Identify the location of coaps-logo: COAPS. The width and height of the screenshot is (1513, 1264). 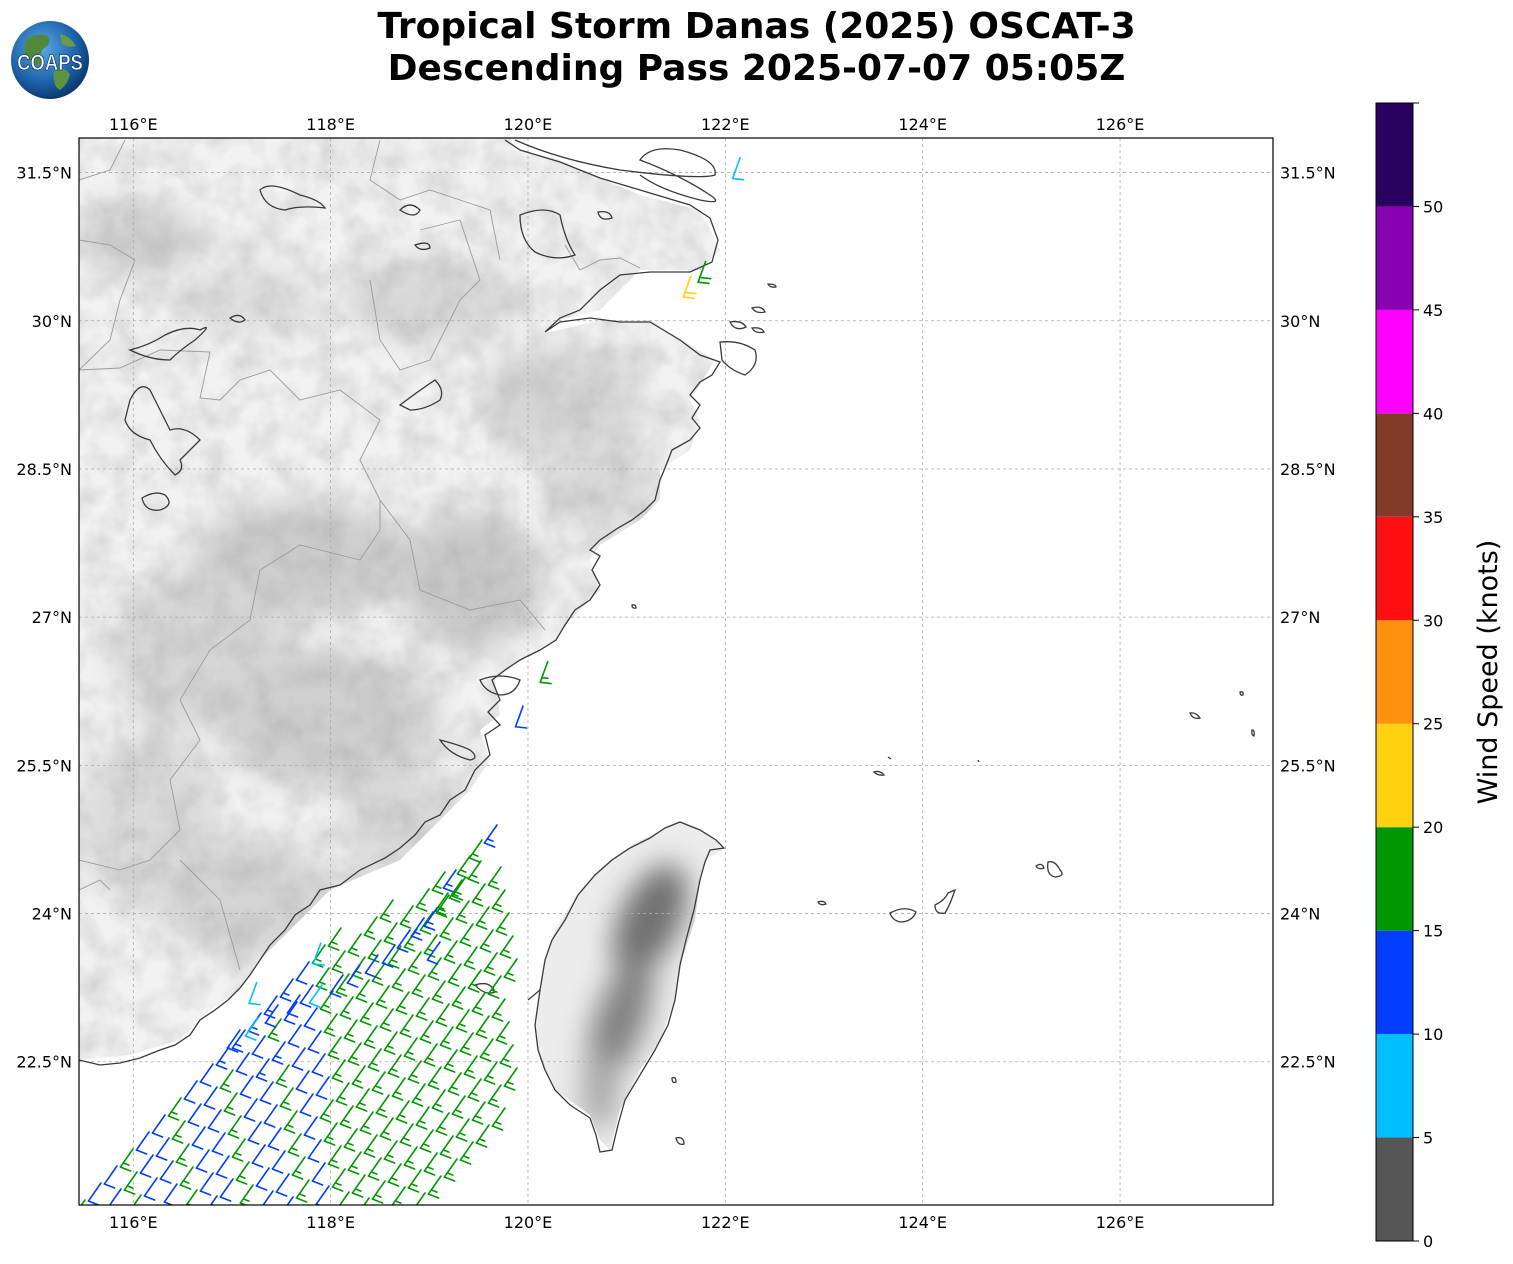
(50, 60).